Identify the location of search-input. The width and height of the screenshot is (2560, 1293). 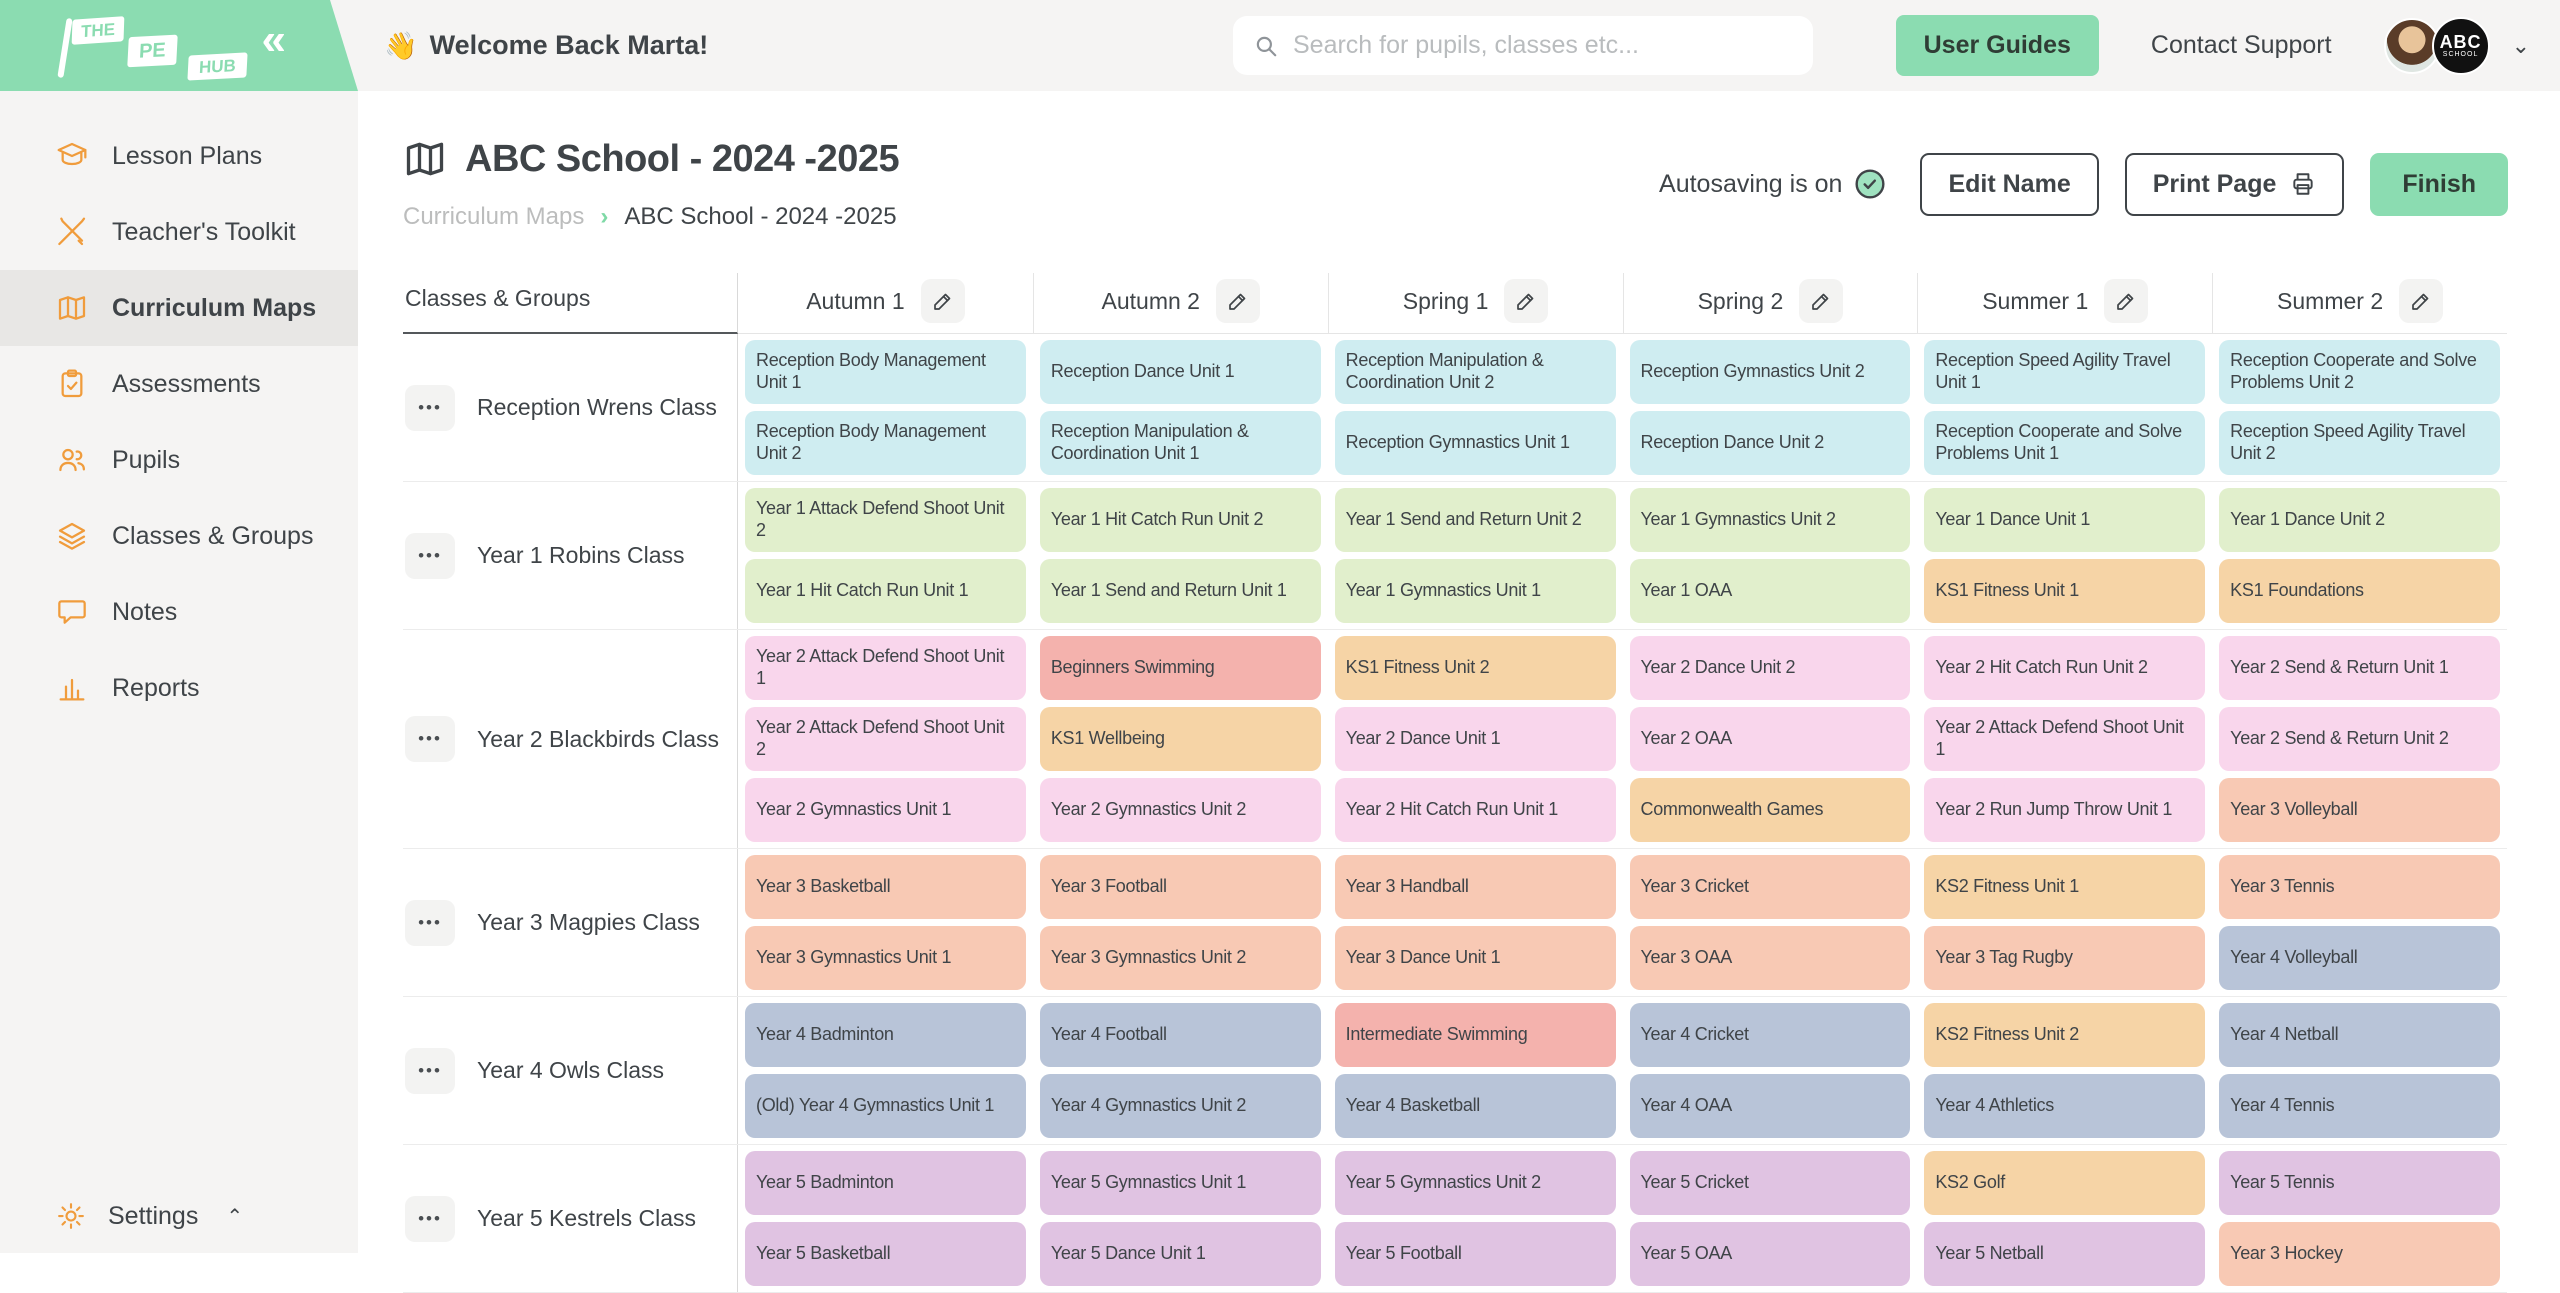
(1543, 45).